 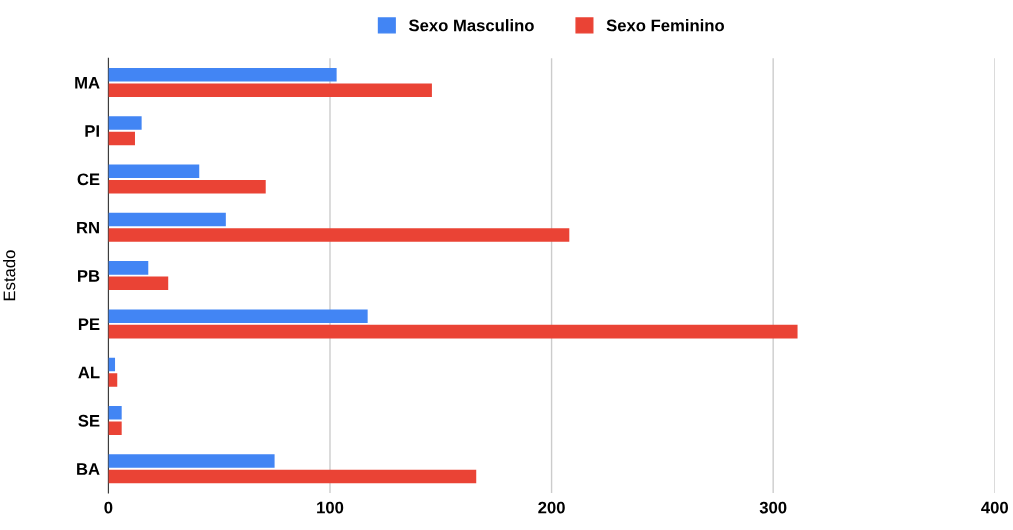 What do you see at coordinates (88, 227) in the screenshot?
I see `y-tick-label: RN` at bounding box center [88, 227].